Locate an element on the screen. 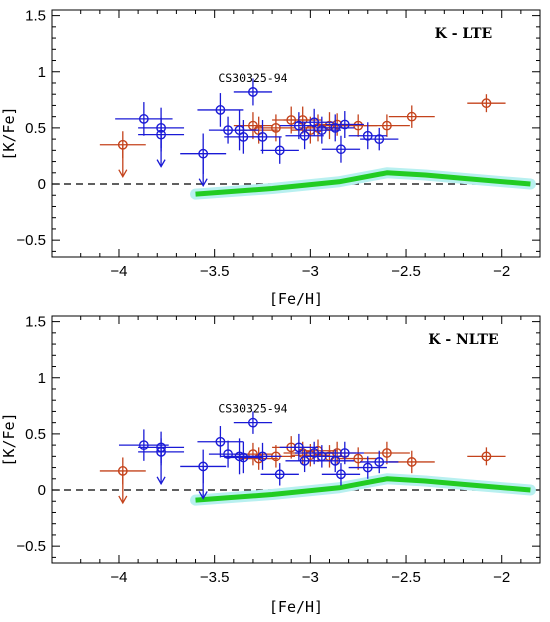 The width and height of the screenshot is (550, 622). panel-label: K - NLTE is located at coordinates (463, 340).